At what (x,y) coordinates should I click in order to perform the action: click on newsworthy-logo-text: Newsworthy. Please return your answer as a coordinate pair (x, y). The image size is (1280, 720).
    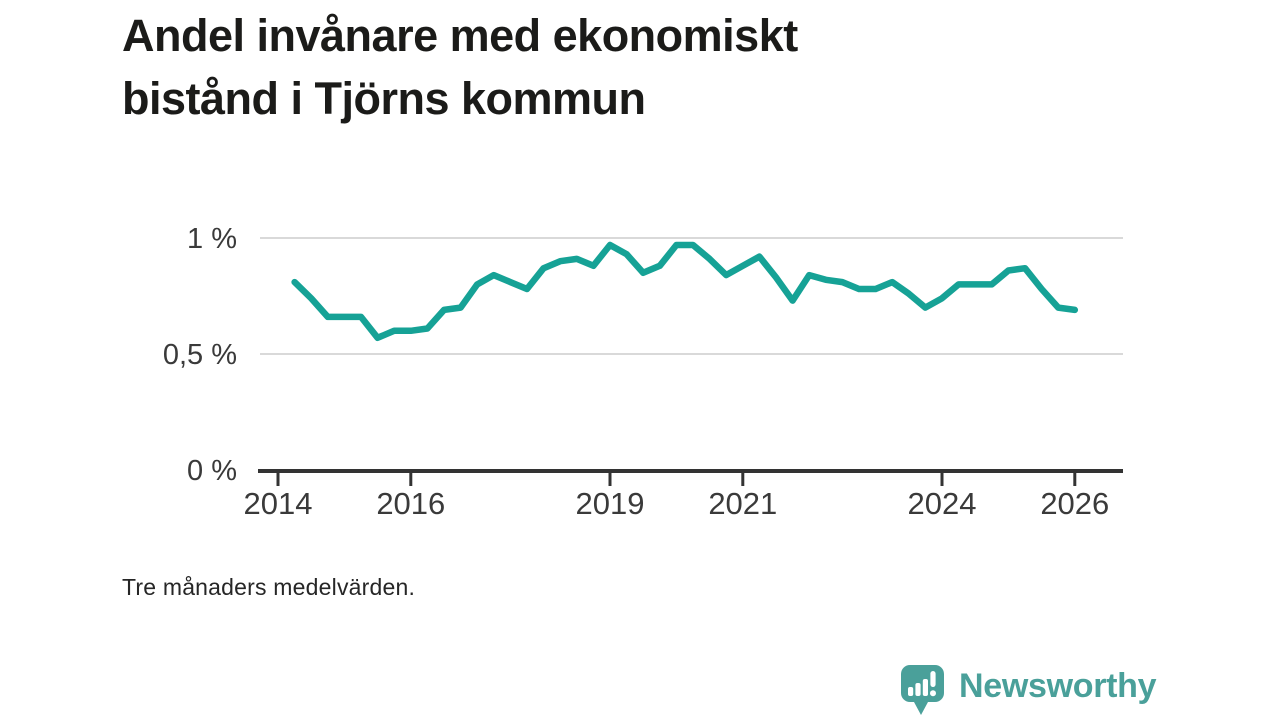
    Looking at the image, I should click on (1058, 686).